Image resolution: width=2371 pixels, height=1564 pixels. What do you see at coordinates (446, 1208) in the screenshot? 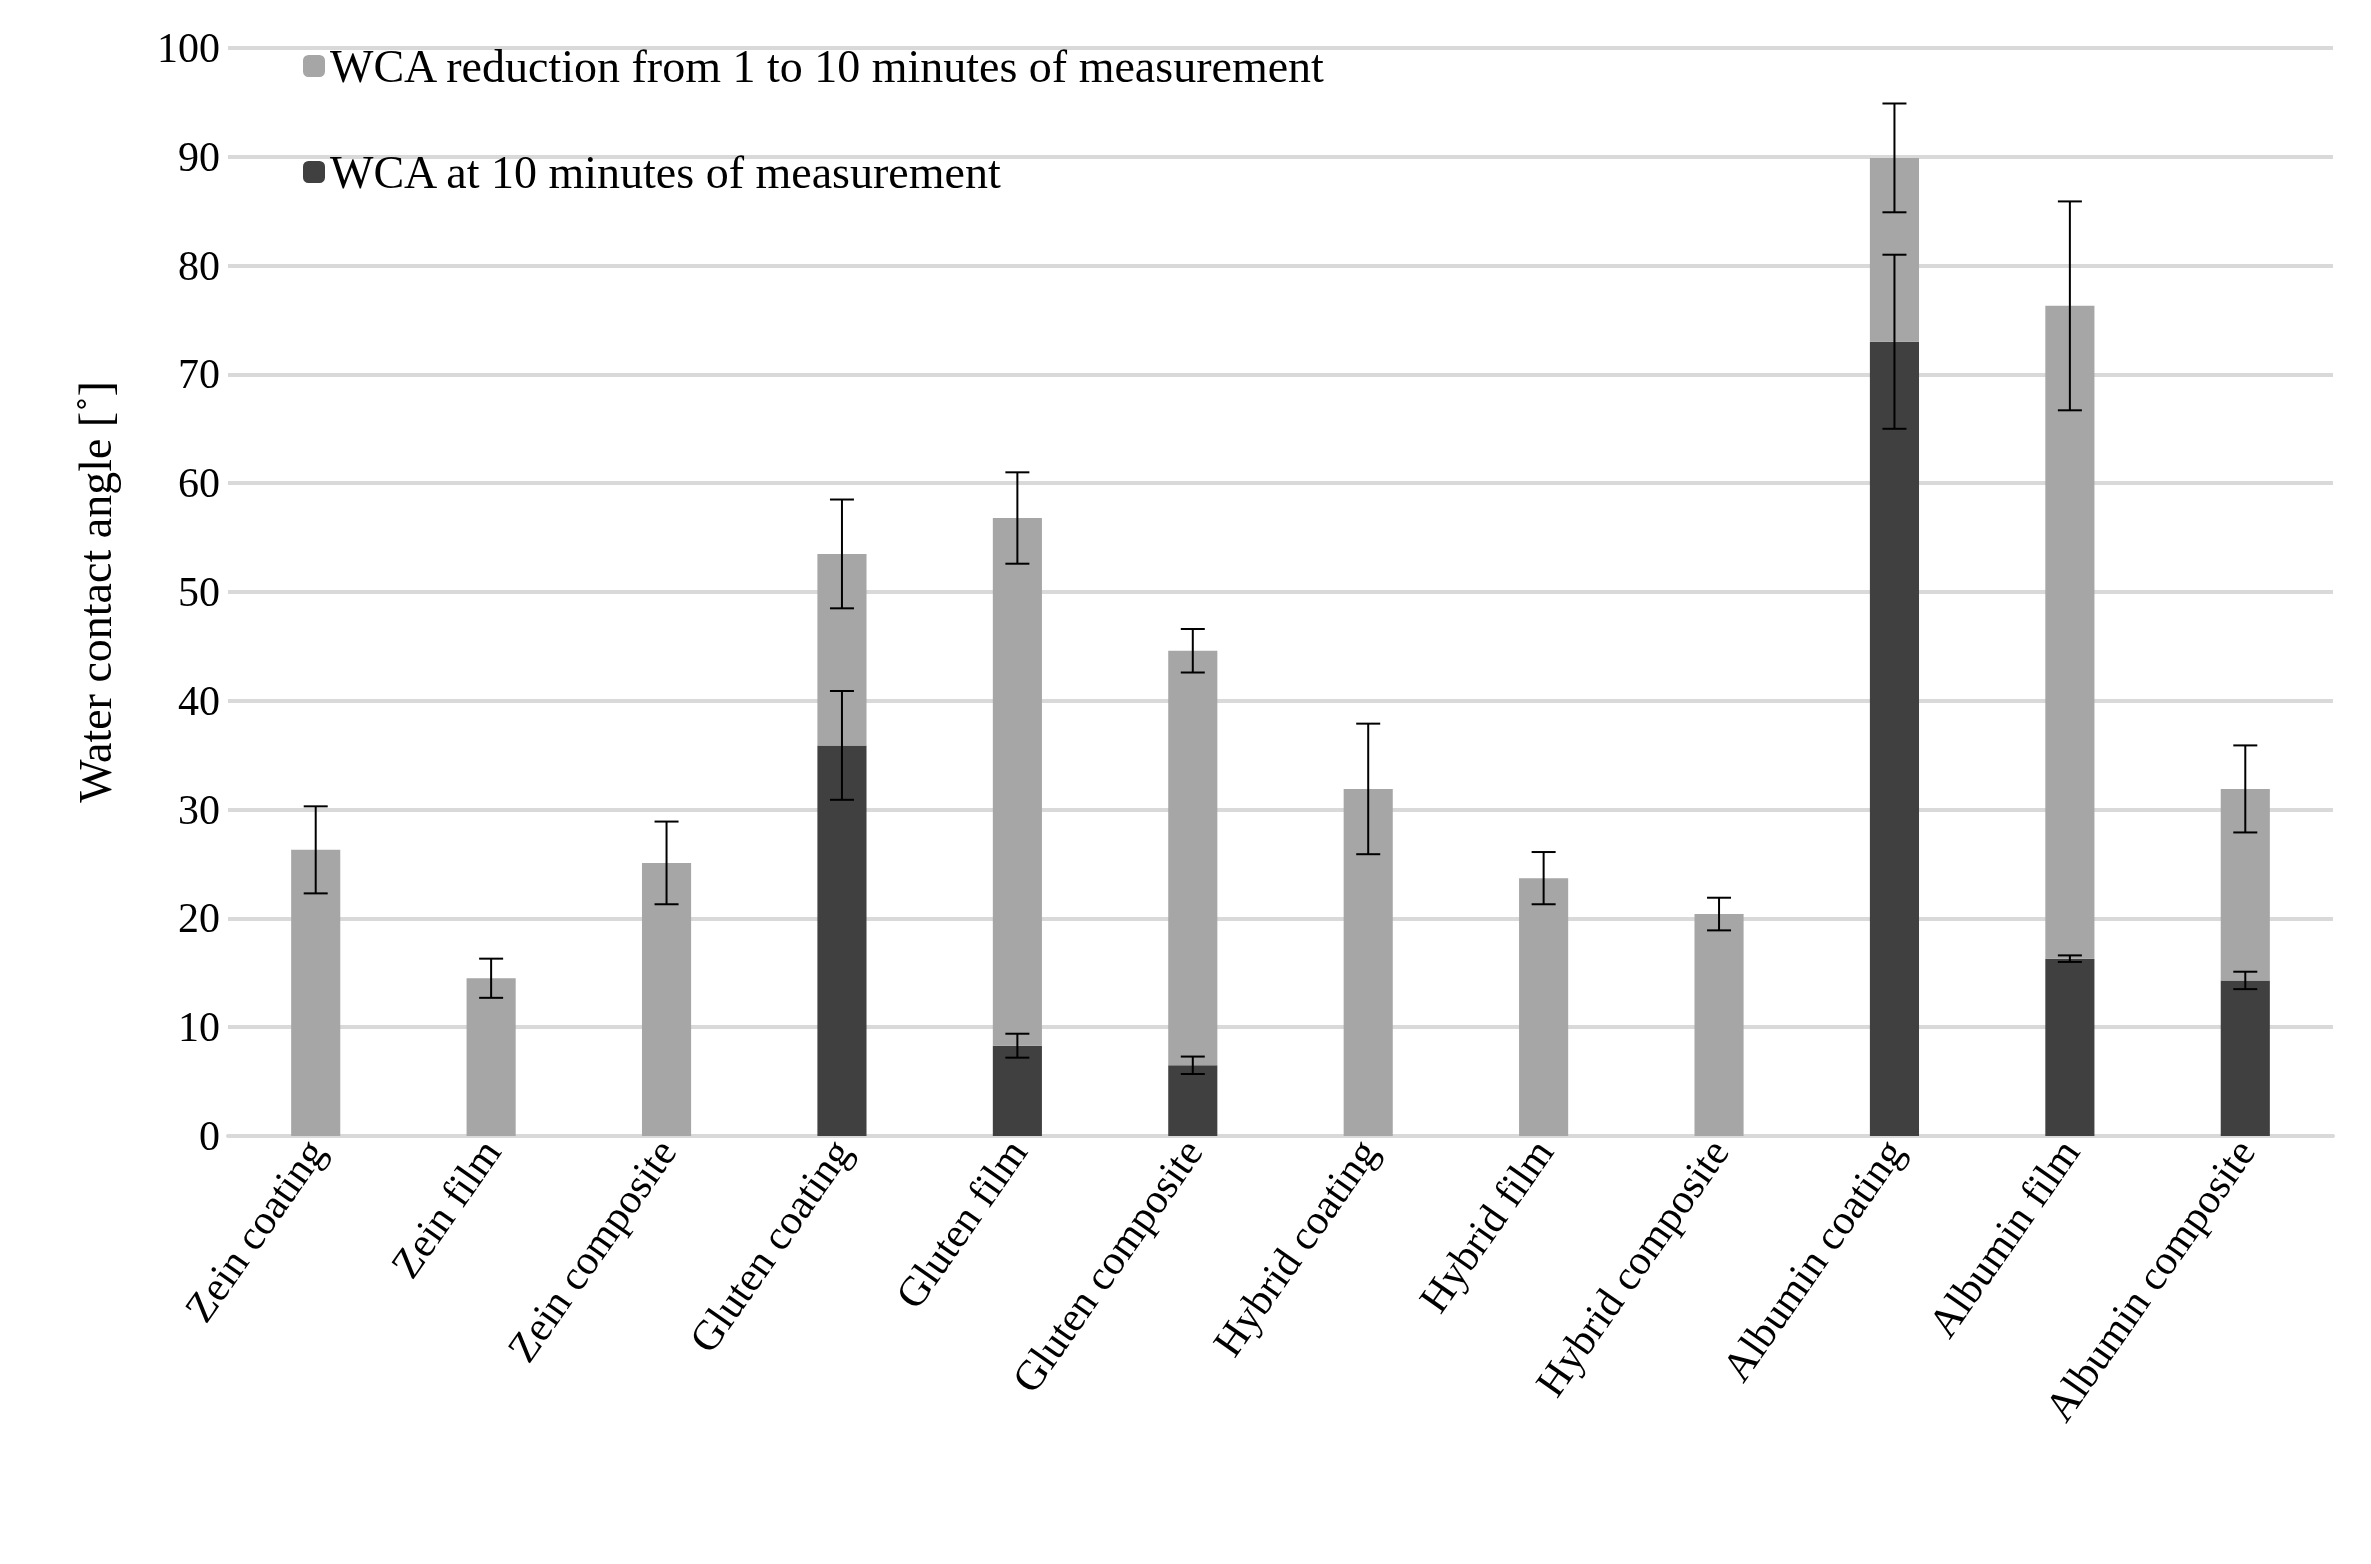
I see `x-tick-label: Zein film` at bounding box center [446, 1208].